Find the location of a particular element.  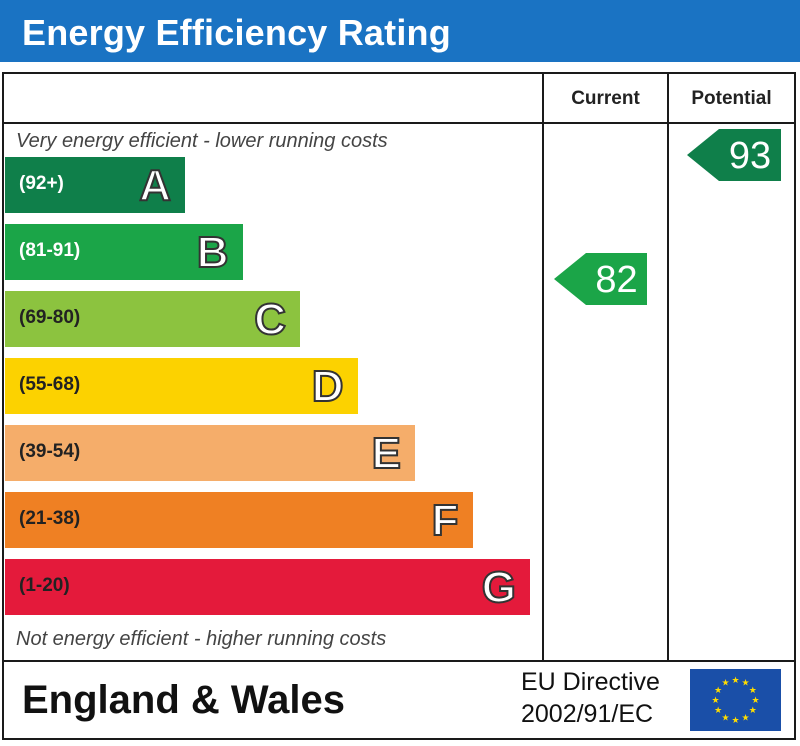

eu-directive-label: EU Directive is located at coordinates (590, 682).